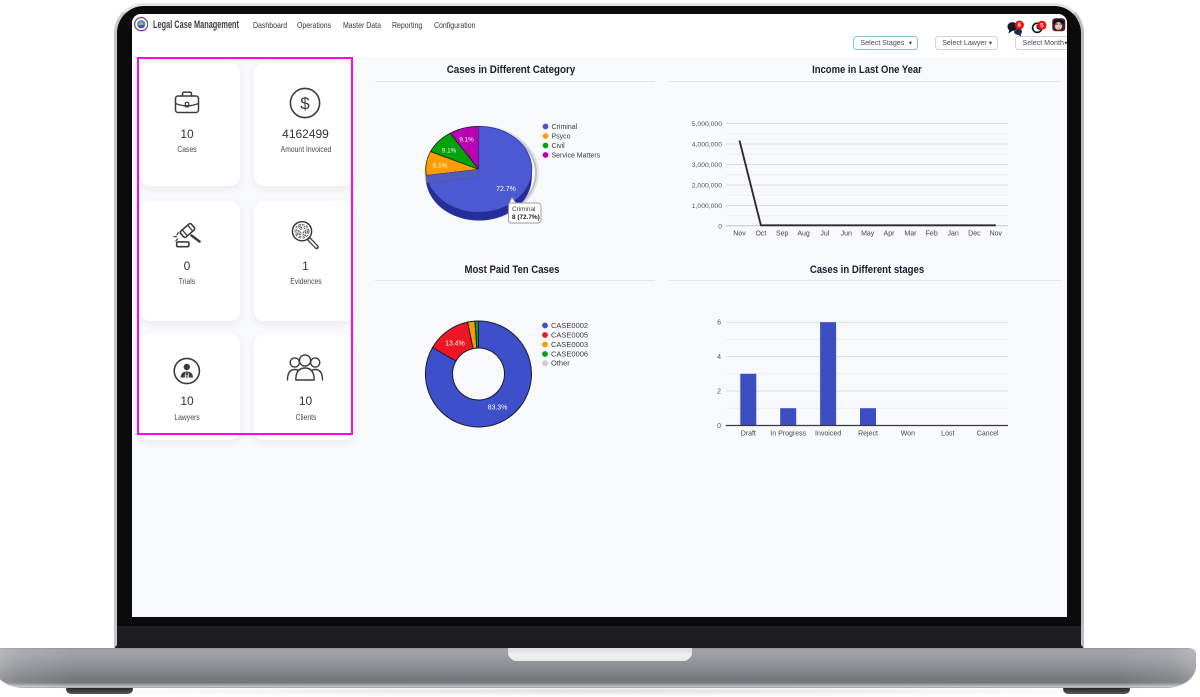 Image resolution: width=1200 pixels, height=697 pixels. Describe the element at coordinates (890, 234) in the screenshot. I see `svg-text: Apr` at that location.